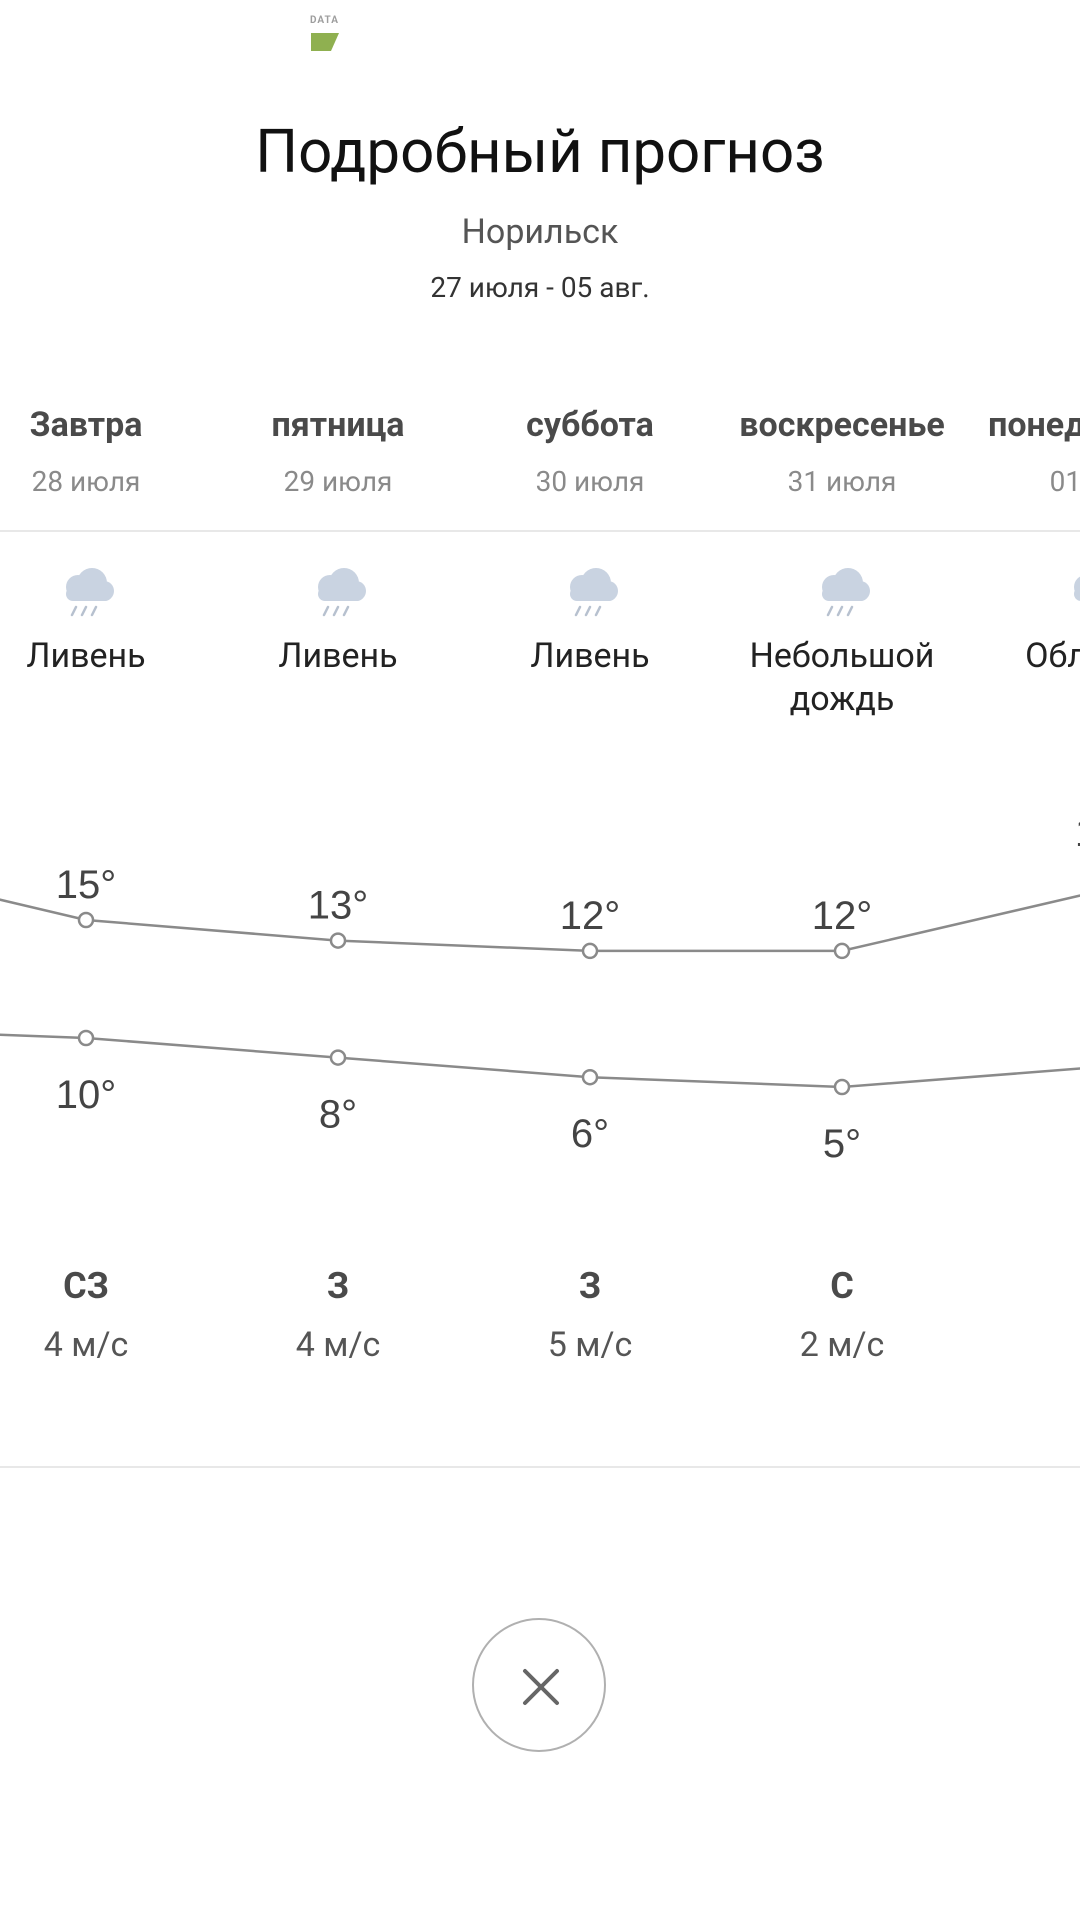 This screenshot has width=1080, height=1920. Describe the element at coordinates (325, 42) in the screenshot. I see `logo-icon` at that location.